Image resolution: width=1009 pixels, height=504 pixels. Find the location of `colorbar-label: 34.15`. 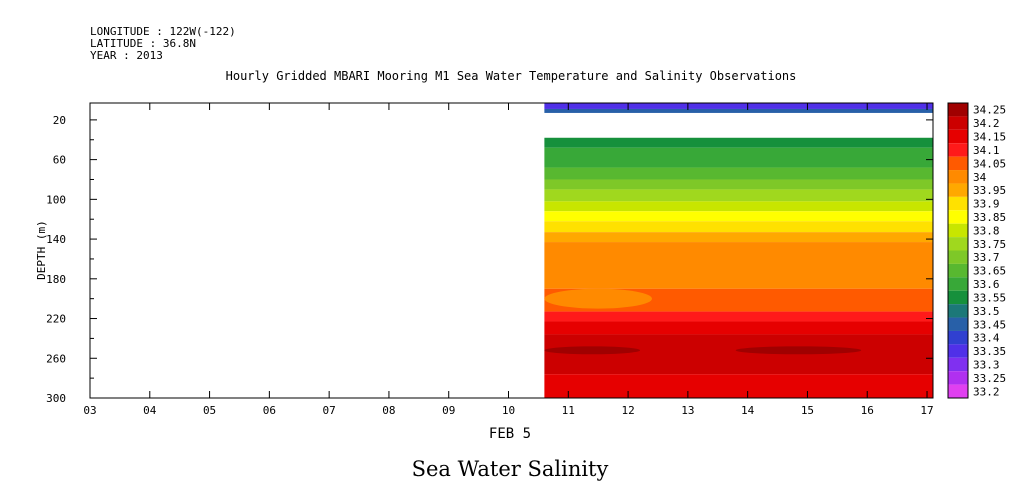

colorbar-label: 34.15 is located at coordinates (989, 137).